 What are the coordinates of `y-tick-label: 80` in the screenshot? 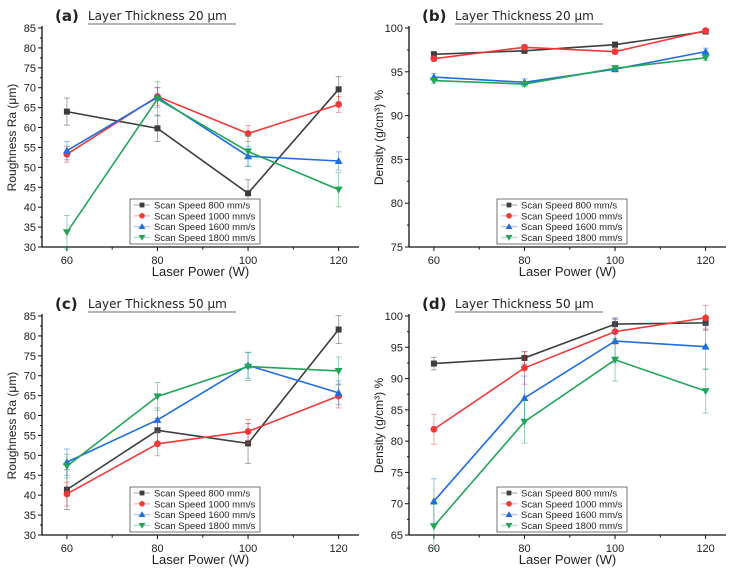 It's located at (397, 204).